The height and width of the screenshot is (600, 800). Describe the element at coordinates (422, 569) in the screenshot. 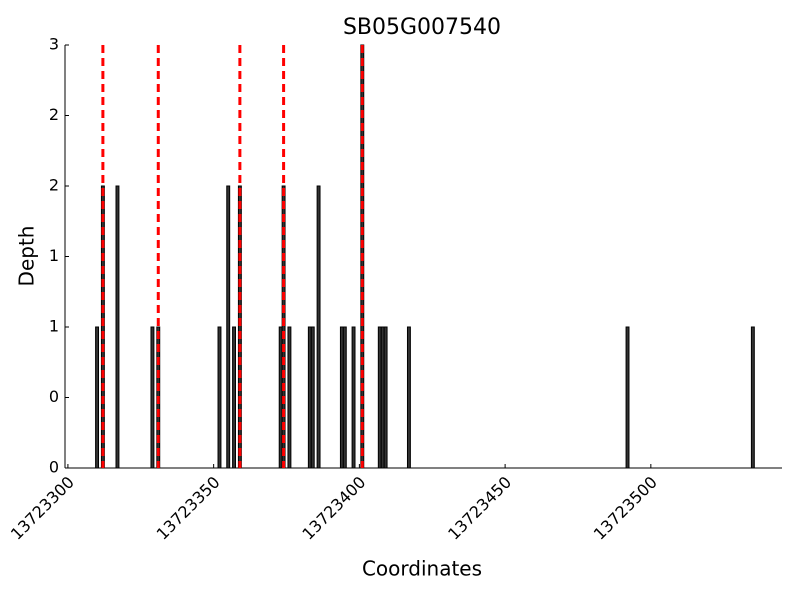

I see `x-axis-label: Coordinates` at that location.